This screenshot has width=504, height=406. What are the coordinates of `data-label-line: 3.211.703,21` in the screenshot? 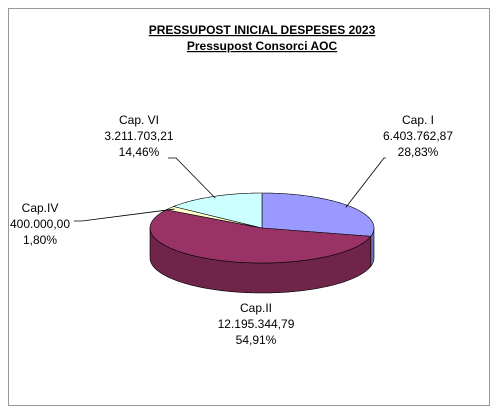 It's located at (139, 136).